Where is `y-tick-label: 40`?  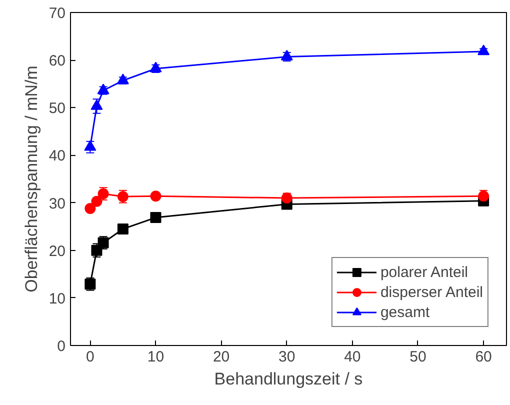 y-tick-label: 40 is located at coordinates (57, 156).